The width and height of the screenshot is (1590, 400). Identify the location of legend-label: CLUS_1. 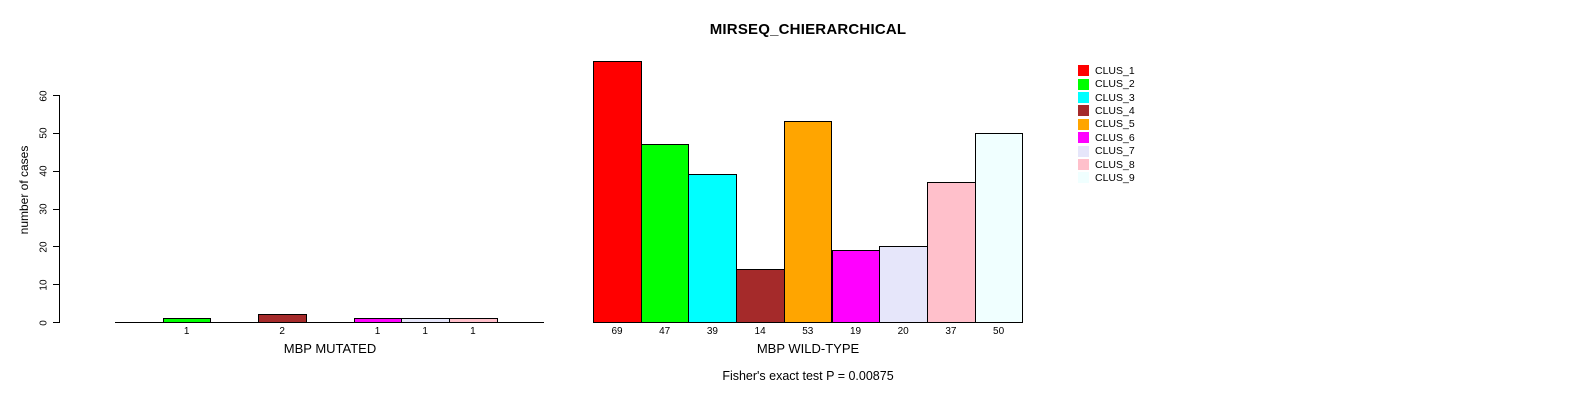
(1115, 70).